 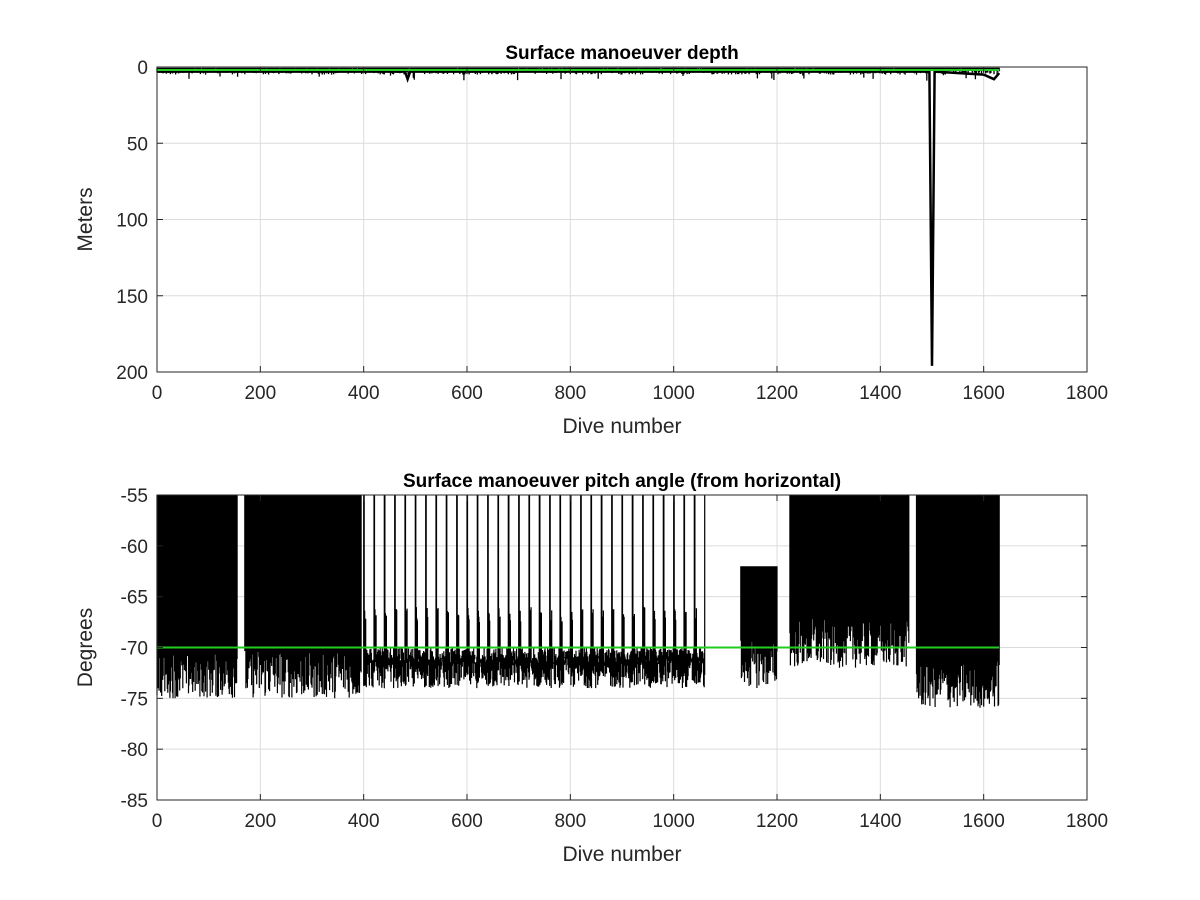 What do you see at coordinates (132, 373) in the screenshot?
I see `y-tick-label: 200` at bounding box center [132, 373].